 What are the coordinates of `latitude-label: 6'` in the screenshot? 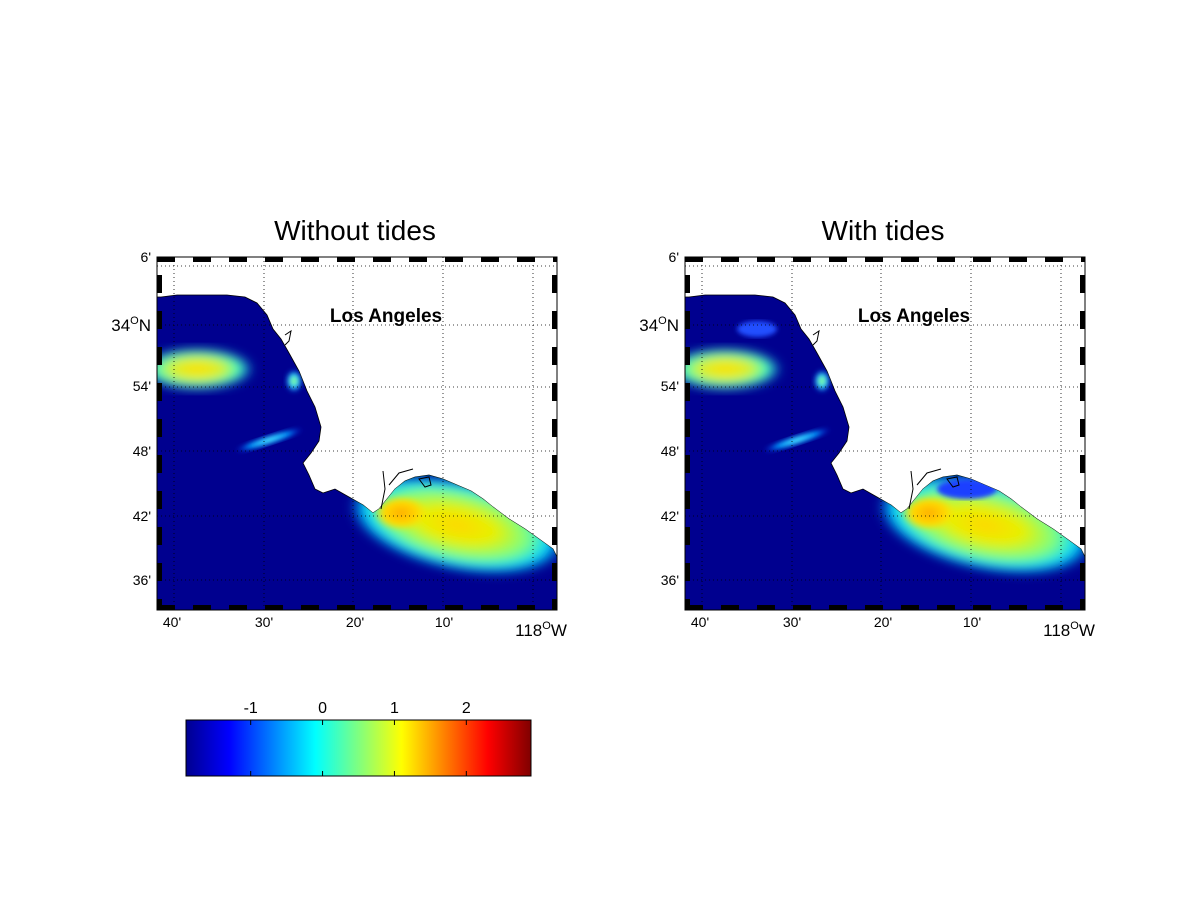 It's located at (674, 257).